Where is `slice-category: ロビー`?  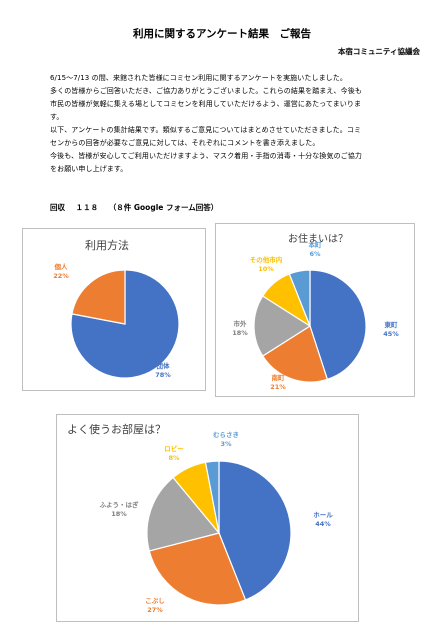
slice-category: ロビー is located at coordinates (174, 449).